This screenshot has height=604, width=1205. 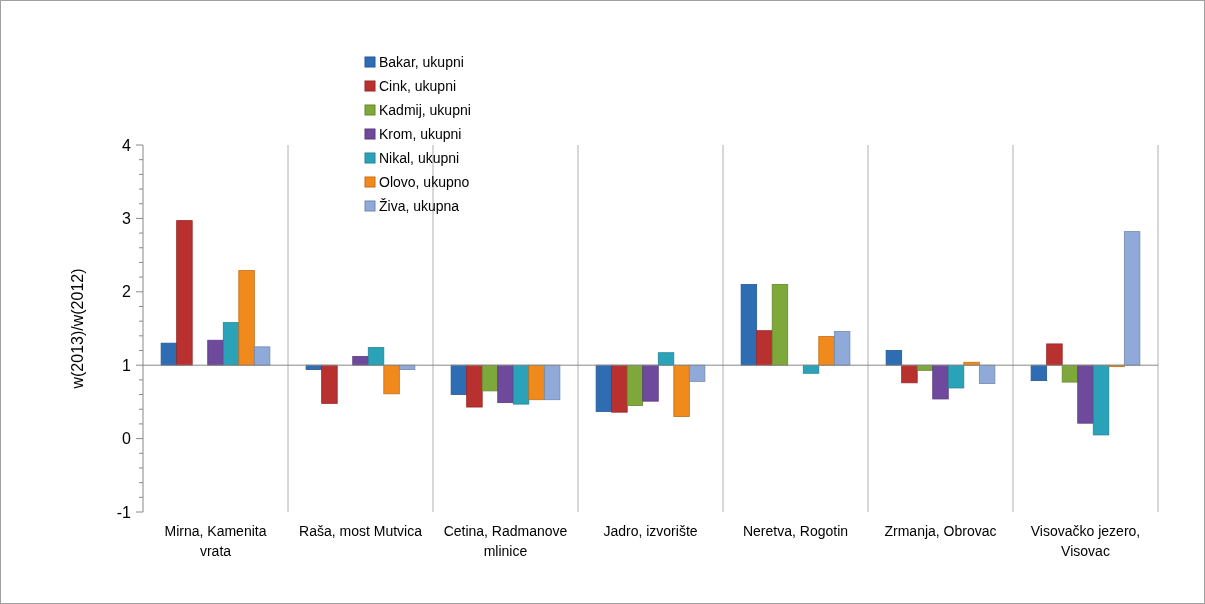 I want to click on y-tick-label: 1, so click(x=127, y=365).